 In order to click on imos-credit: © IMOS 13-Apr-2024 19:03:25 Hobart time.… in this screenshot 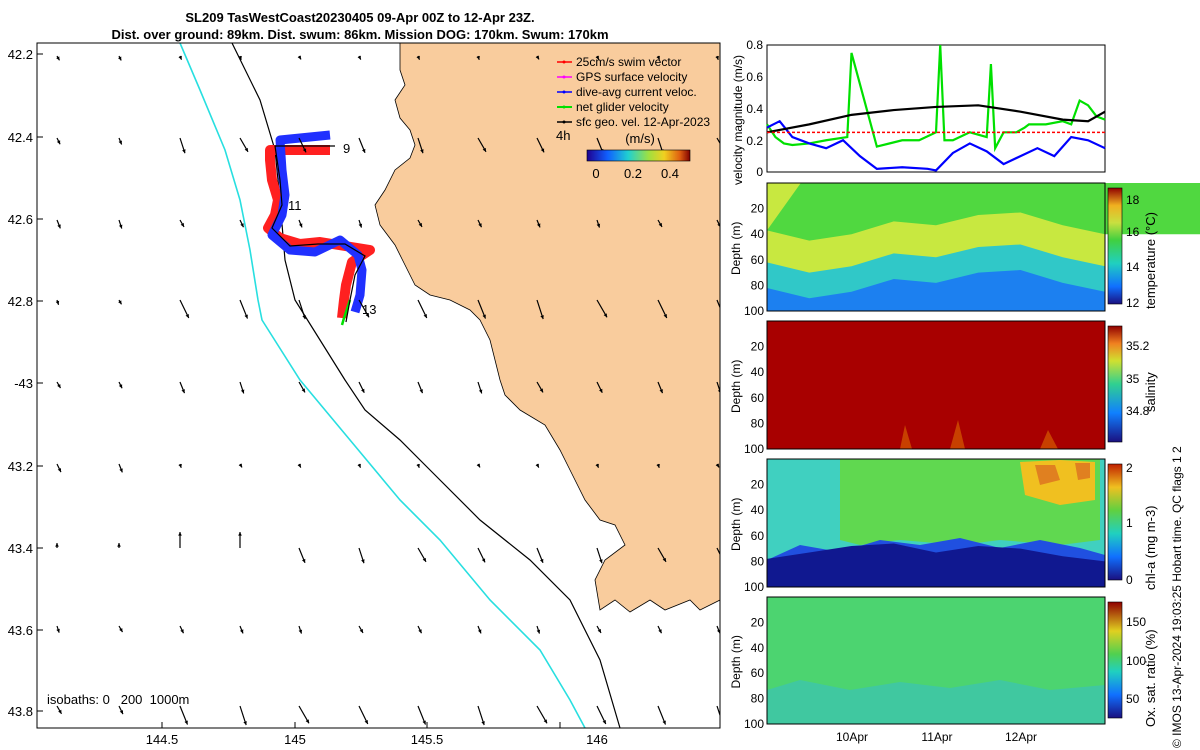, I will do `click(1177, 597)`.